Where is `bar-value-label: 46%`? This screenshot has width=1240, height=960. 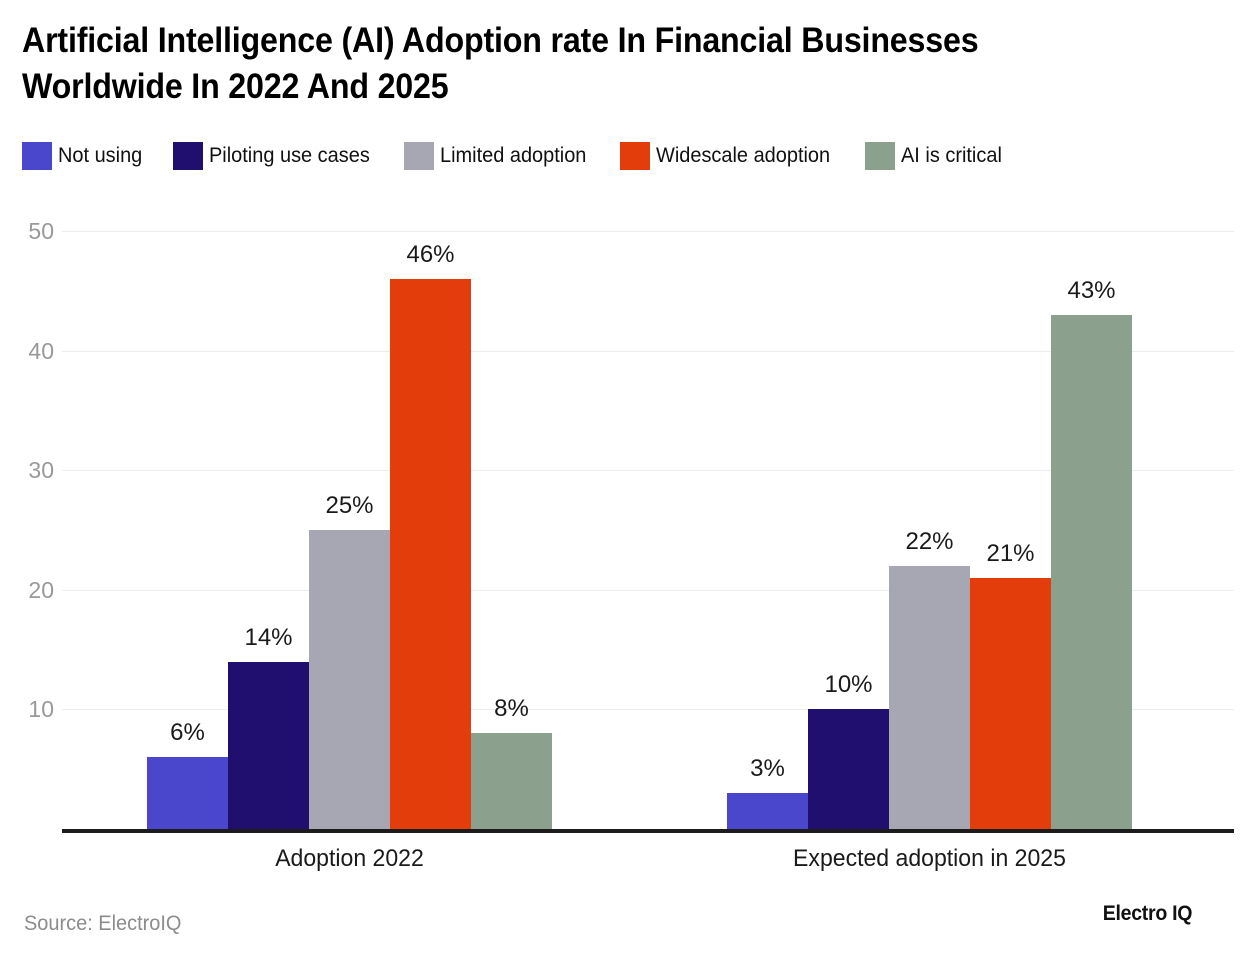 bar-value-label: 46% is located at coordinates (430, 254).